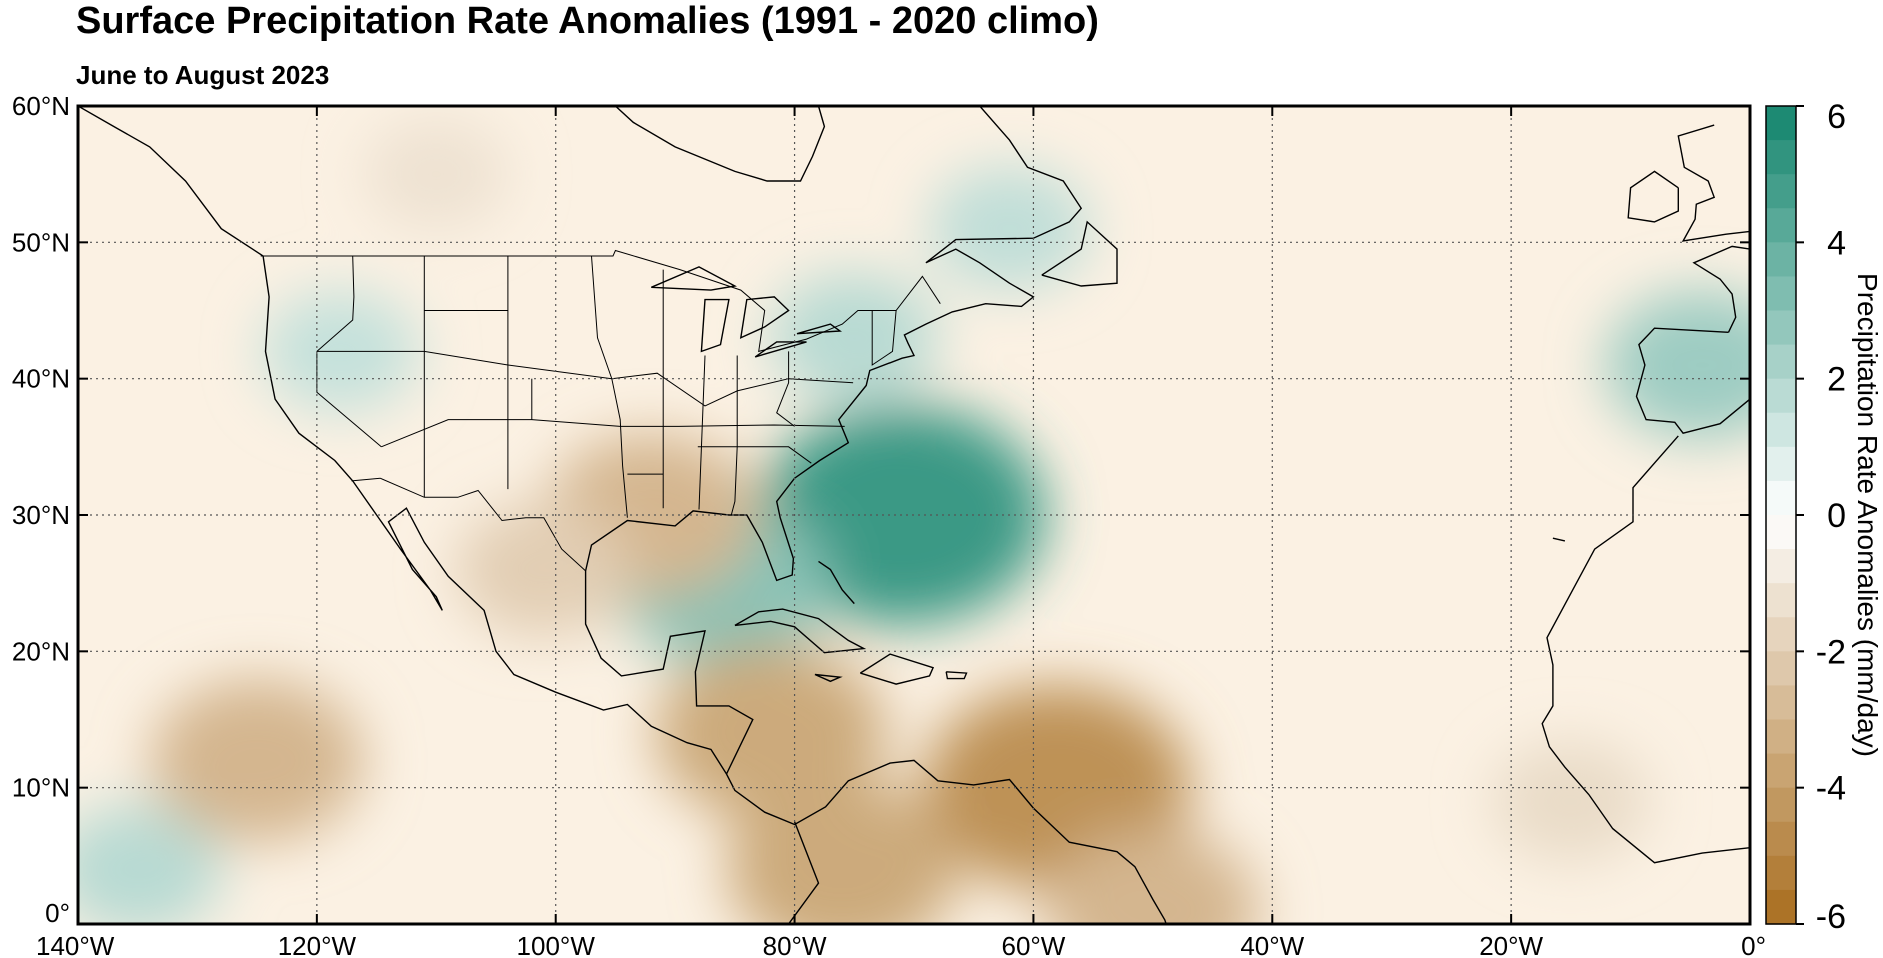 The width and height of the screenshot is (1883, 958). What do you see at coordinates (75, 944) in the screenshot?
I see `lon-tick-label: 140°W` at bounding box center [75, 944].